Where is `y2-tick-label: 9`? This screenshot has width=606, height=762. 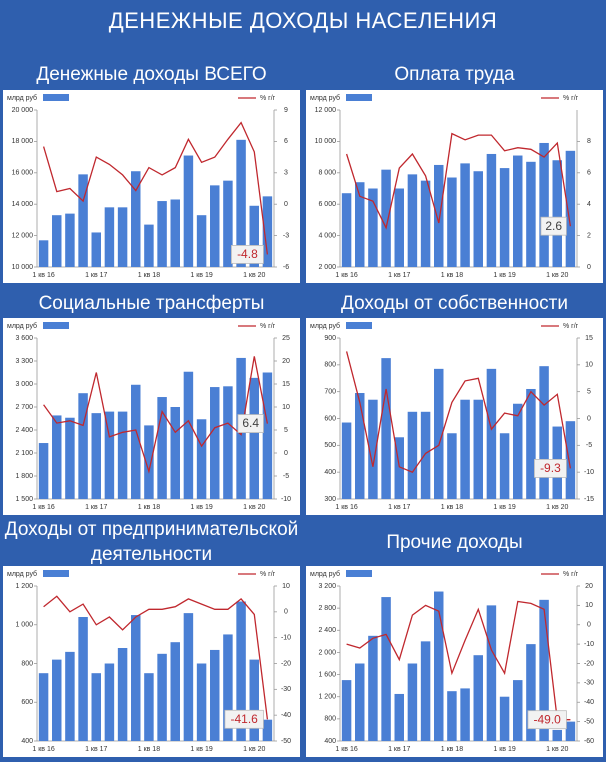 y2-tick-label: 9 is located at coordinates (286, 110).